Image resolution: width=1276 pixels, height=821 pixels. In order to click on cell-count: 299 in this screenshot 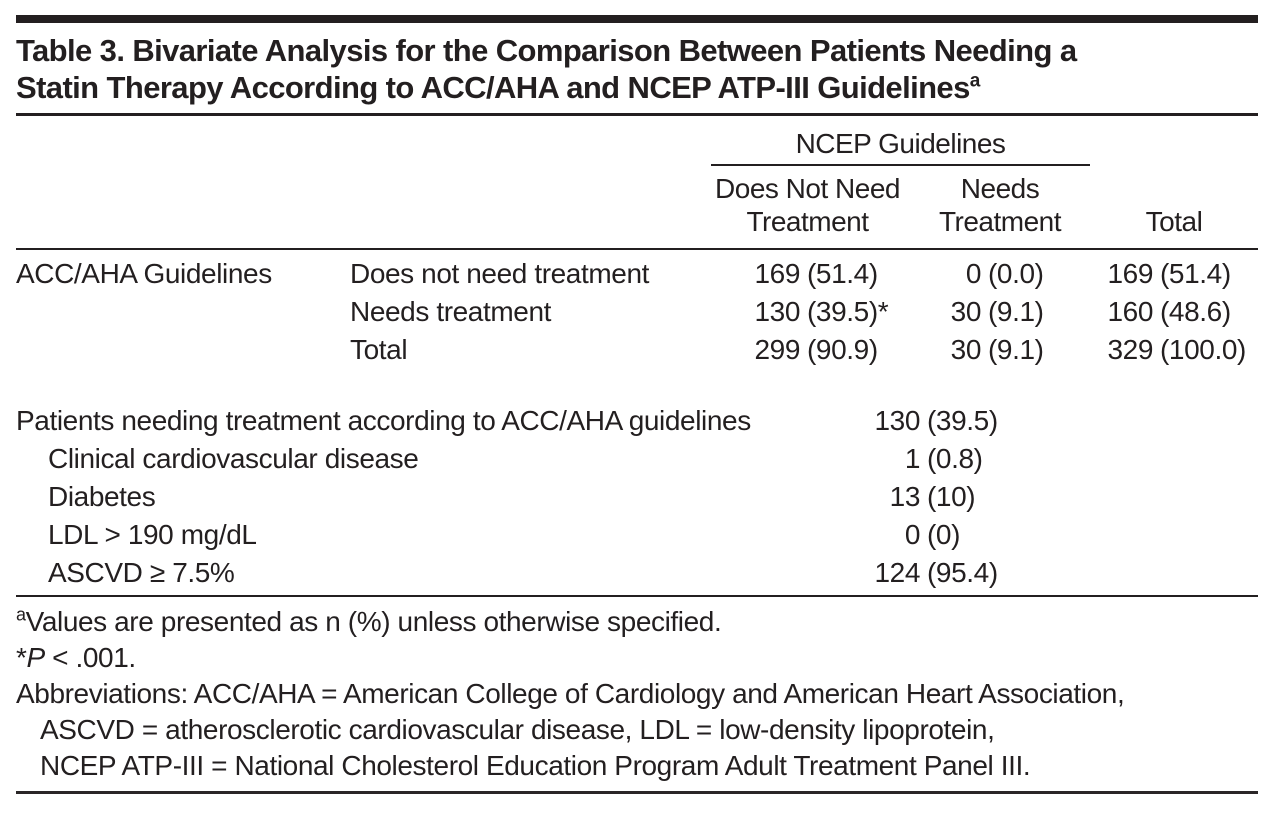, I will do `click(777, 349)`.